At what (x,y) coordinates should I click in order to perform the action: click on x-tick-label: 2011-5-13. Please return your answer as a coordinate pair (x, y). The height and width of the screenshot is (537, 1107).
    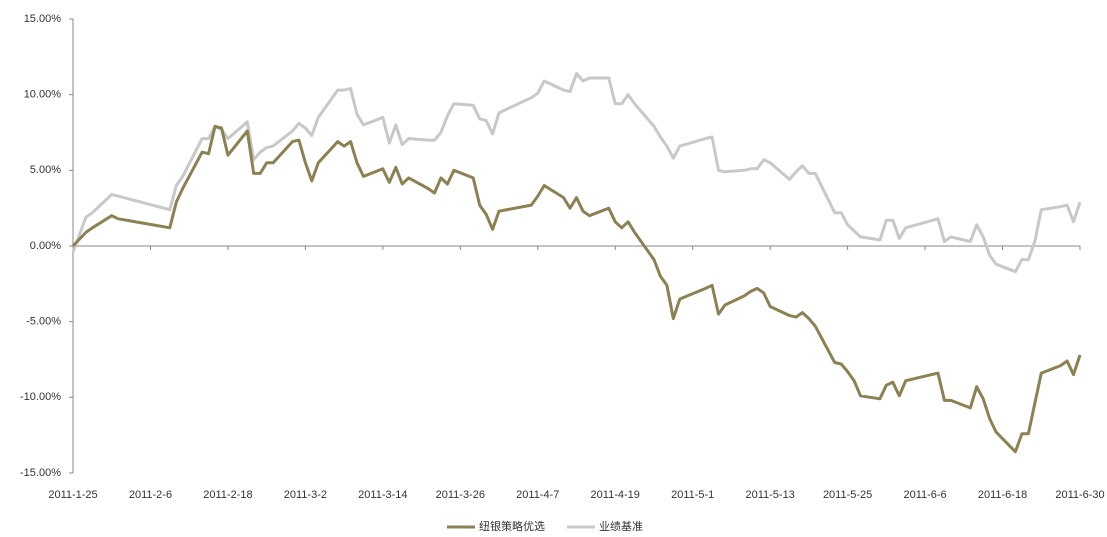
    Looking at the image, I should click on (769, 495).